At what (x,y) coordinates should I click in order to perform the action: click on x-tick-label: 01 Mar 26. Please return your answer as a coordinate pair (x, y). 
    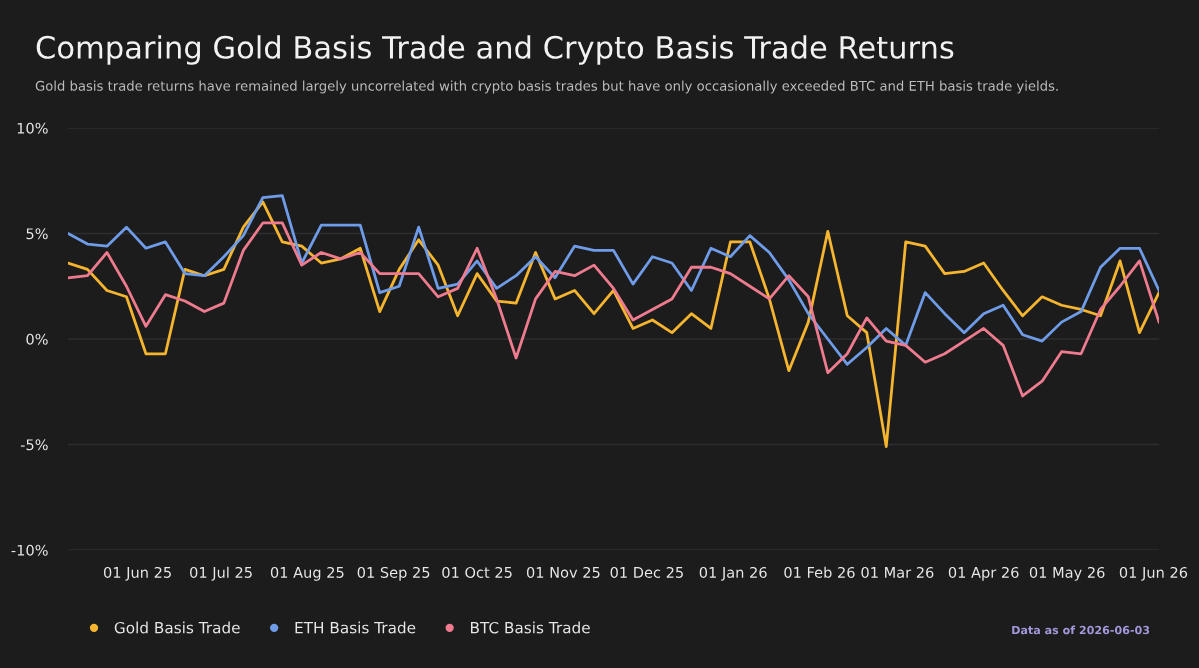
    Looking at the image, I should click on (897, 572).